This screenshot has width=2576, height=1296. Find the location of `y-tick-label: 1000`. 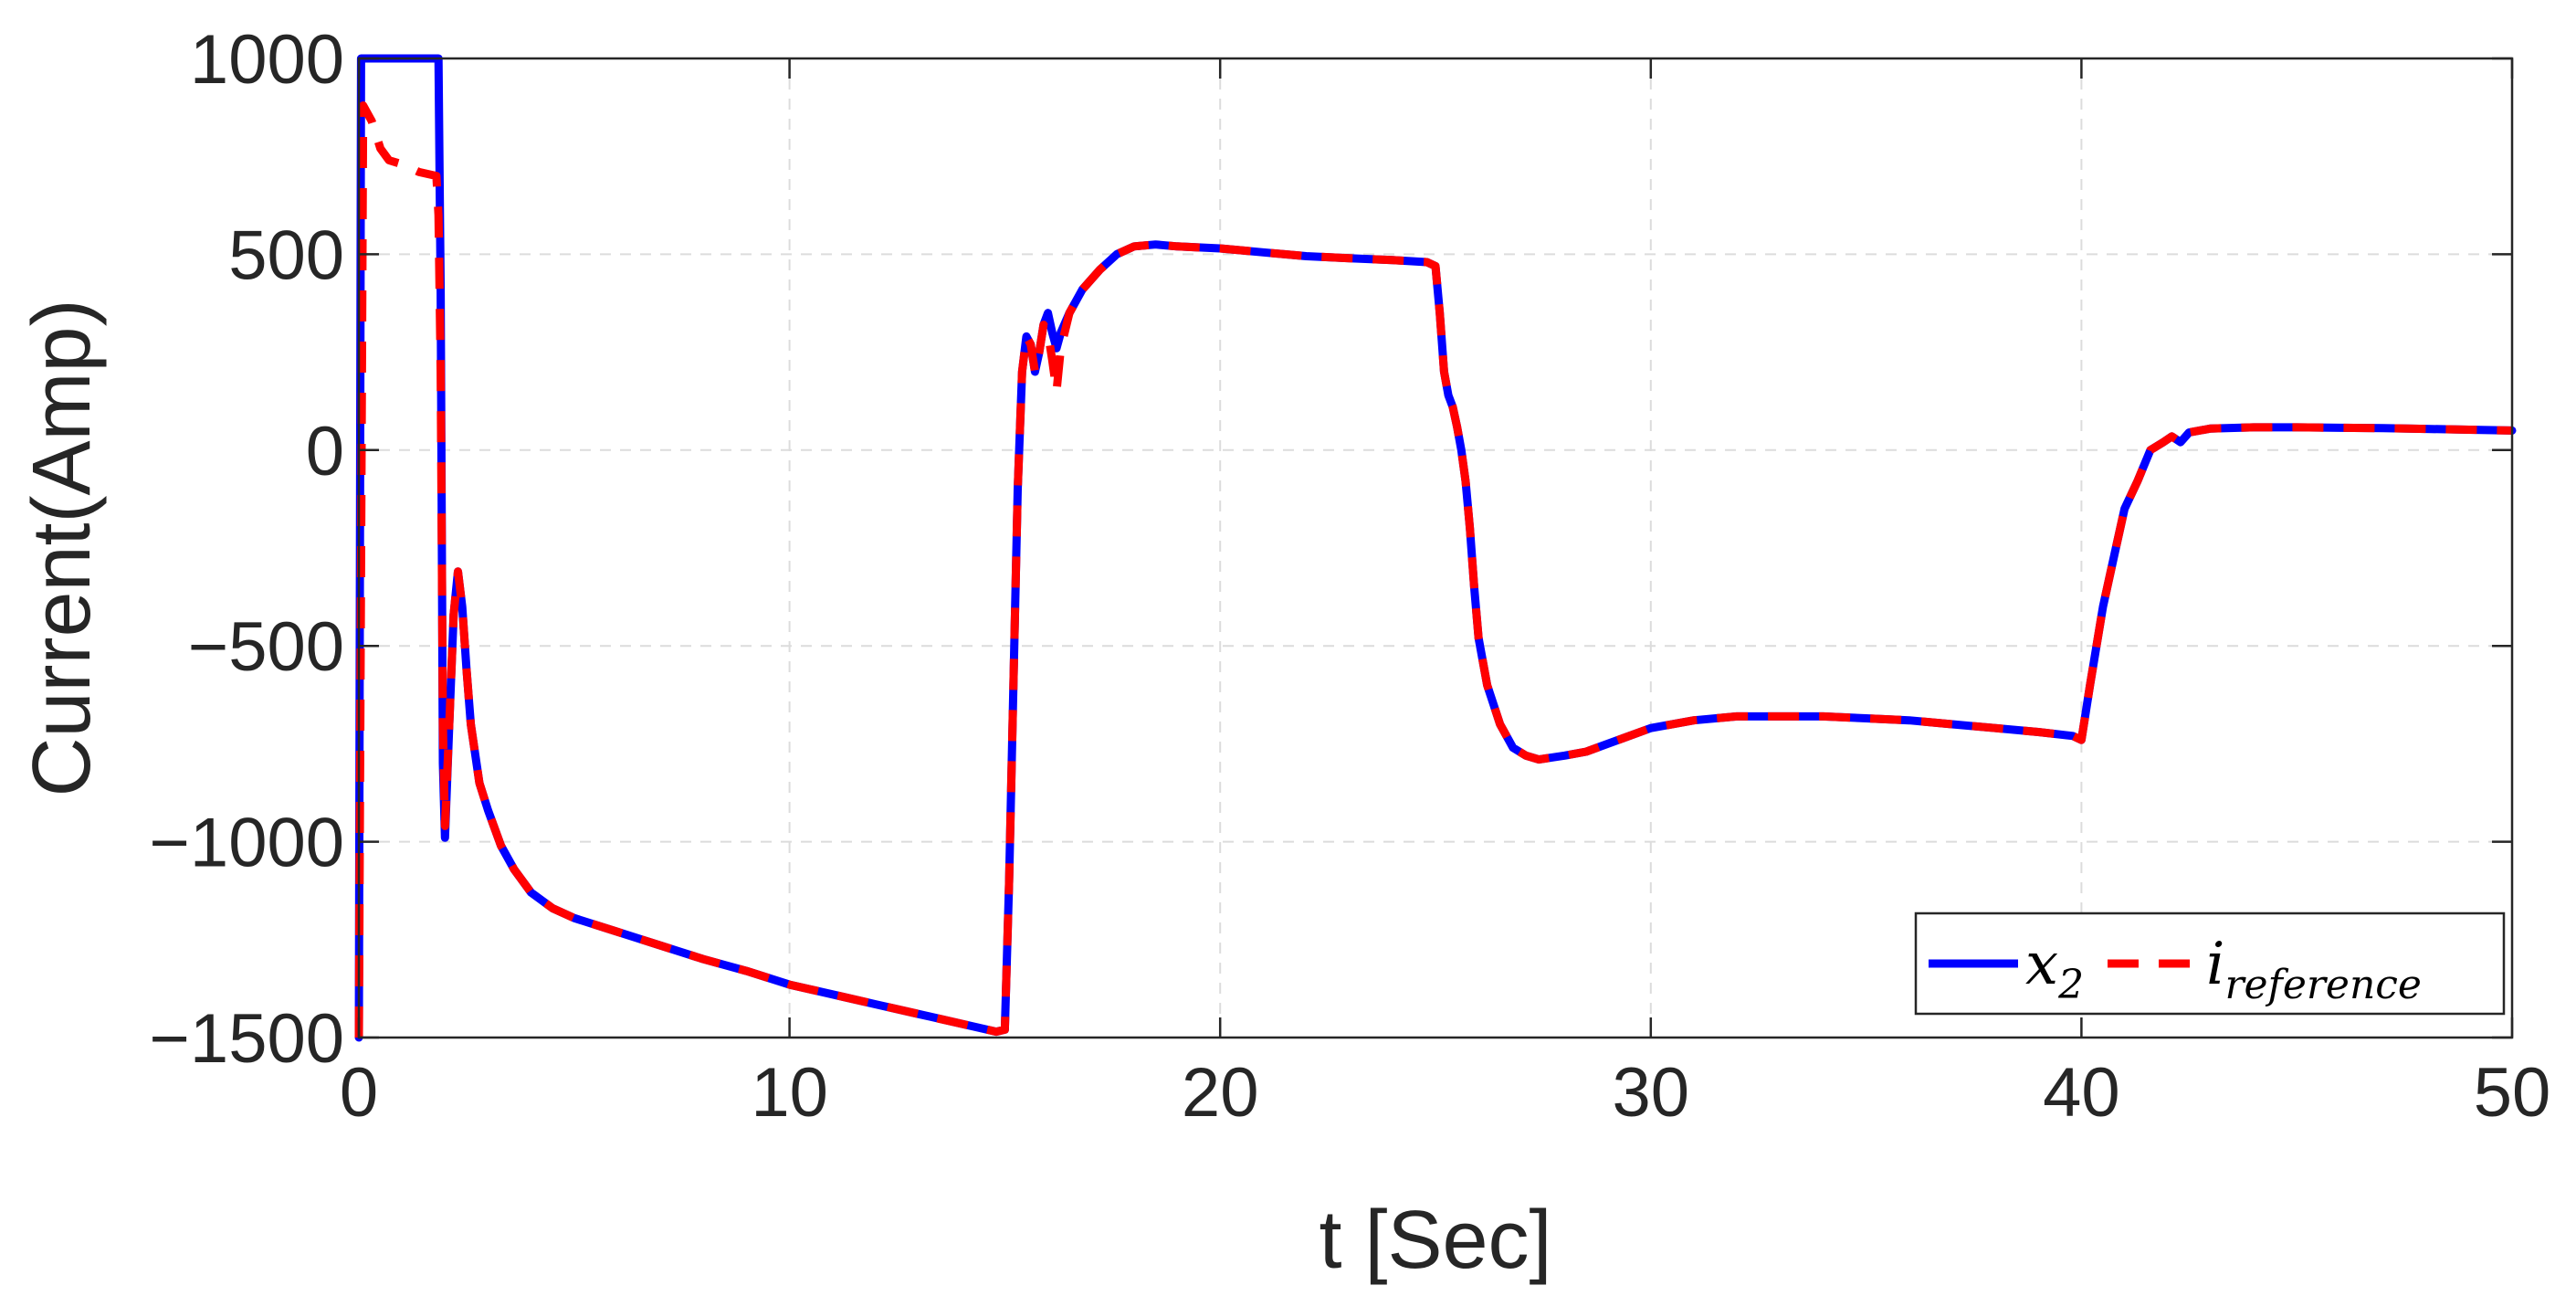

y-tick-label: 1000 is located at coordinates (267, 60).